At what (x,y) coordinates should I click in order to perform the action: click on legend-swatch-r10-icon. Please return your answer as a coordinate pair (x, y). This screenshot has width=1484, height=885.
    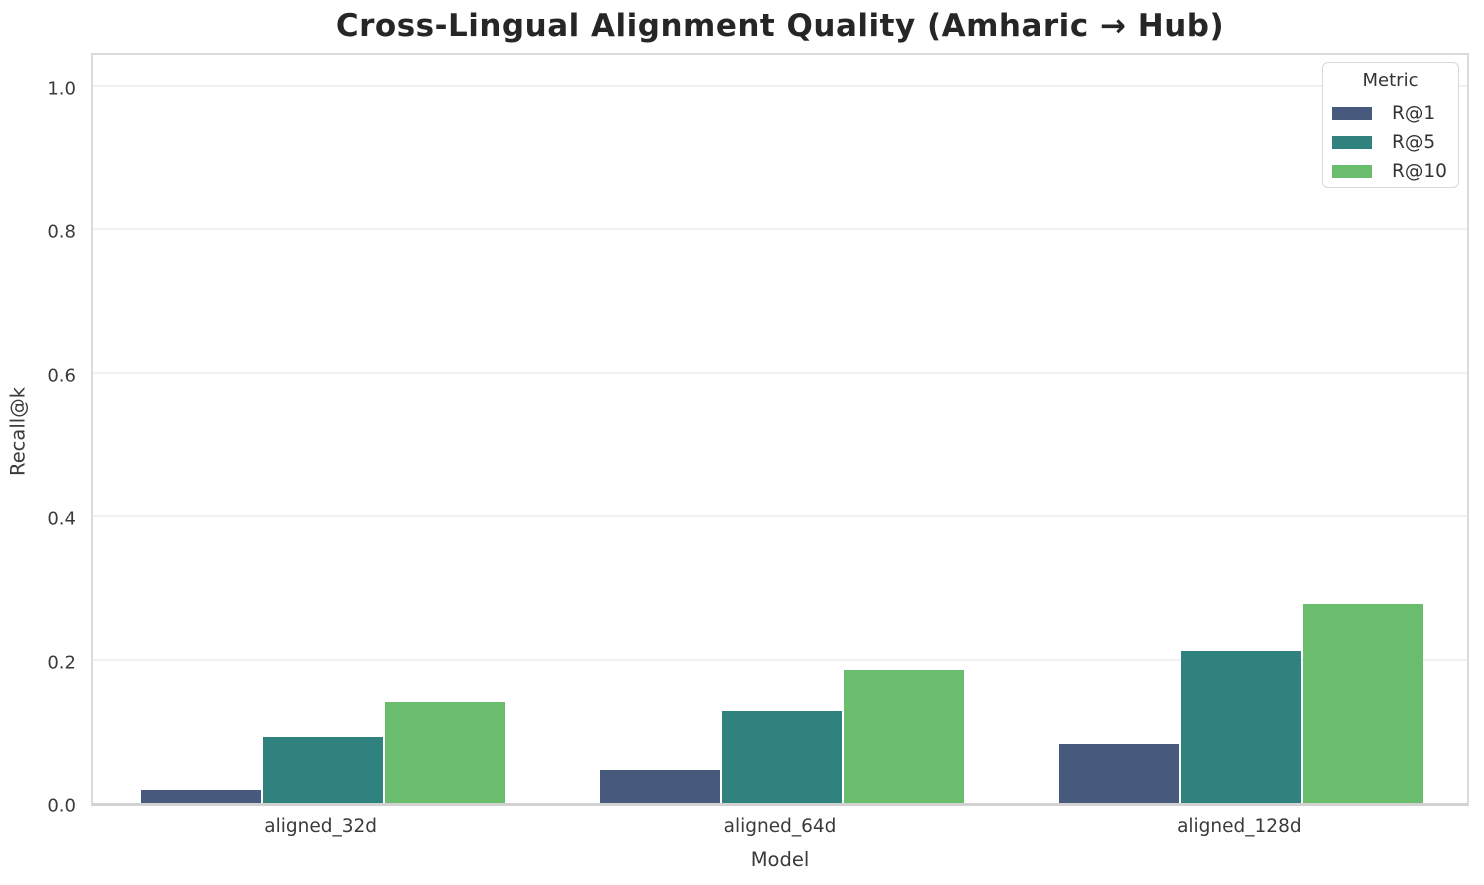
    Looking at the image, I should click on (1352, 171).